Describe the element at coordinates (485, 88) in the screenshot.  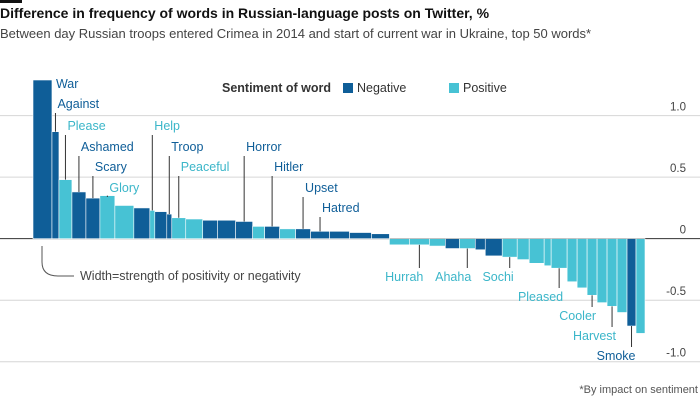
I see `legend-label: Positive` at that location.